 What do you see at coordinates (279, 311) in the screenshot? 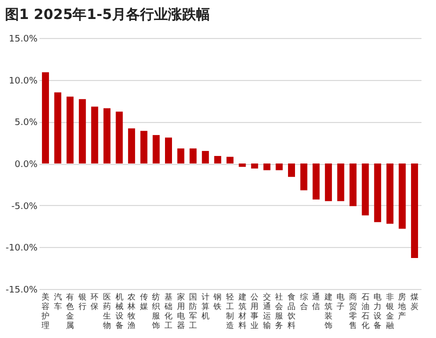
I see `x-tick-label: 社会服务` at bounding box center [279, 311].